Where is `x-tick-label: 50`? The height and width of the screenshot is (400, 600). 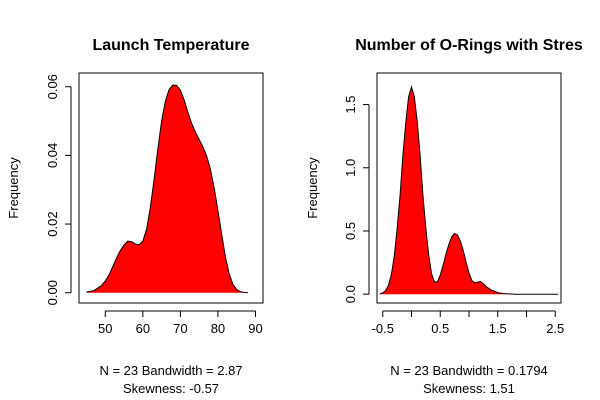
x-tick-label: 50 is located at coordinates (105, 328).